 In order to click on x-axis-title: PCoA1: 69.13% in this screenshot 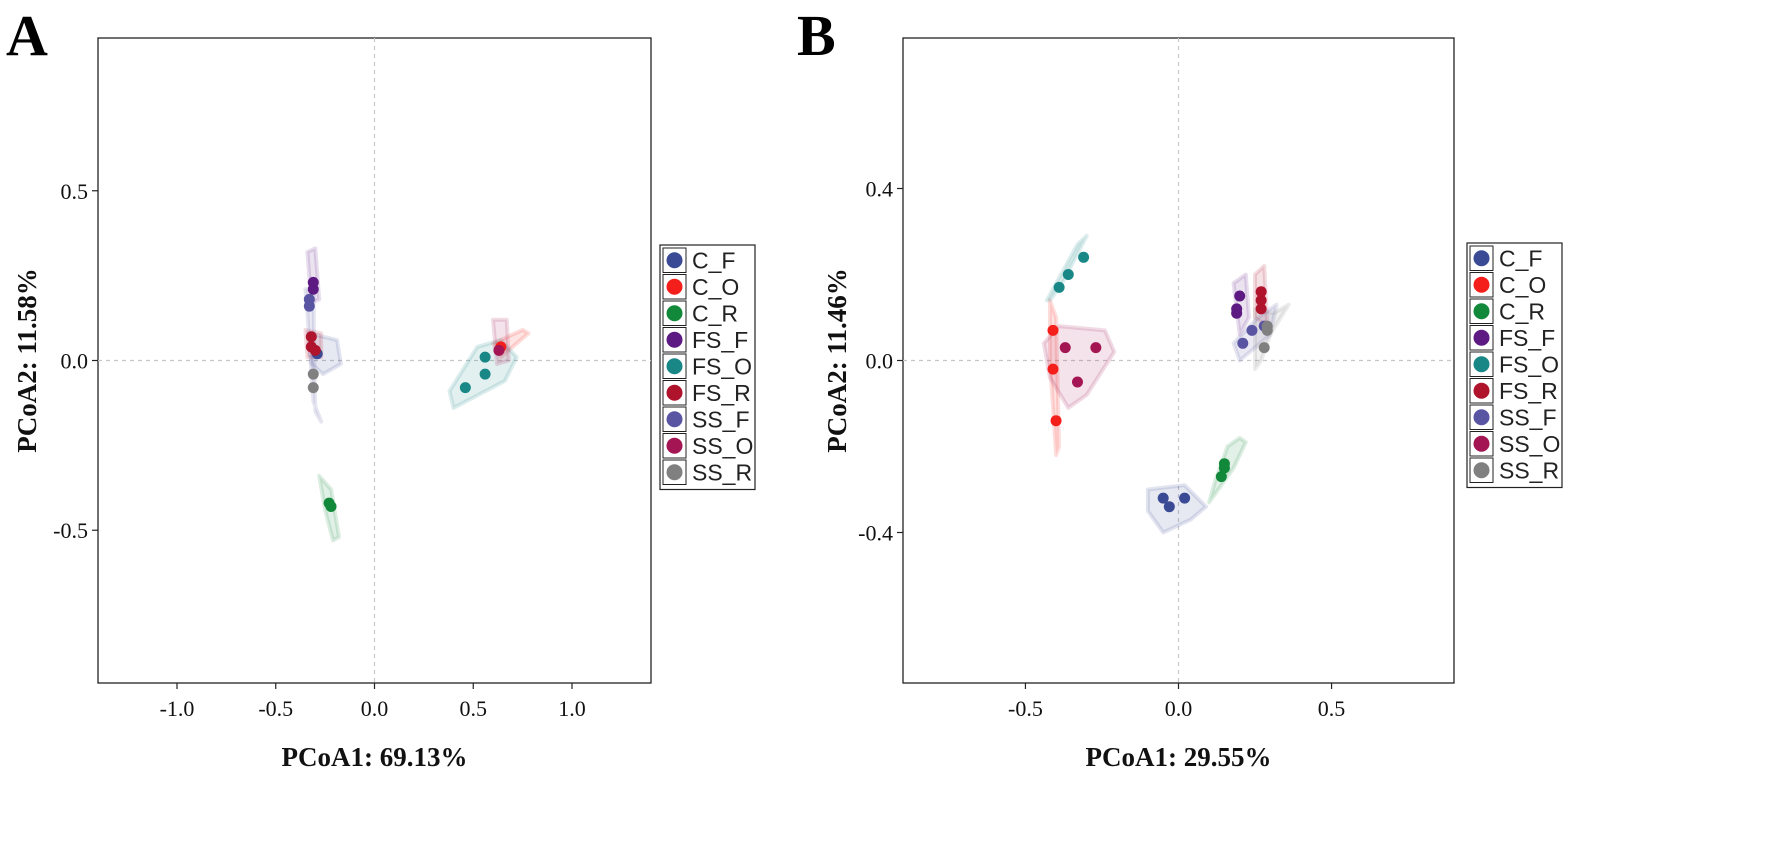, I will do `click(375, 757)`.